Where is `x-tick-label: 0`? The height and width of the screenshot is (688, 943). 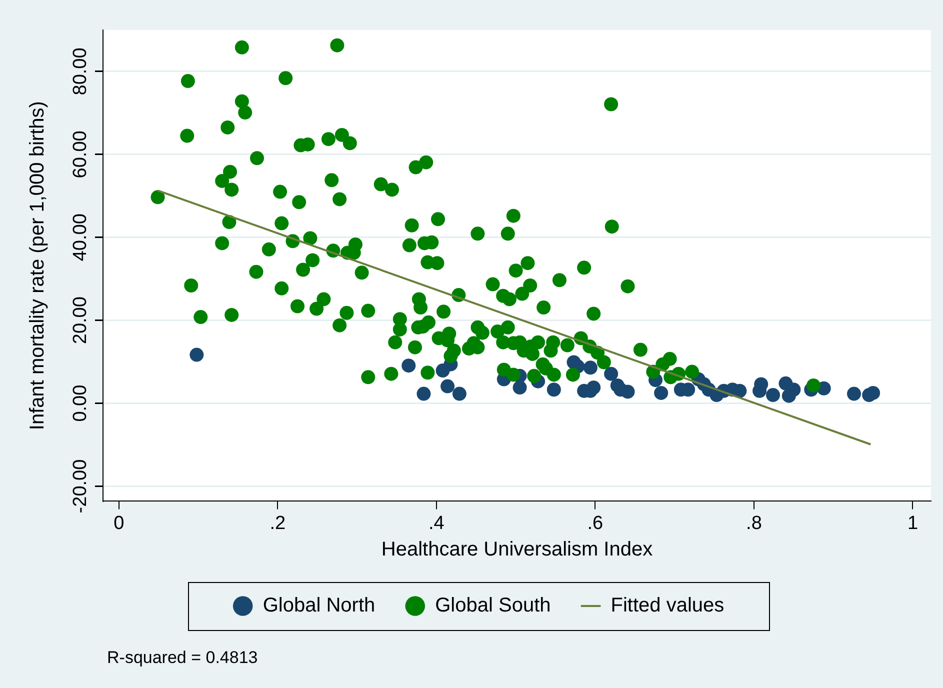
x-tick-label: 0 is located at coordinates (119, 523).